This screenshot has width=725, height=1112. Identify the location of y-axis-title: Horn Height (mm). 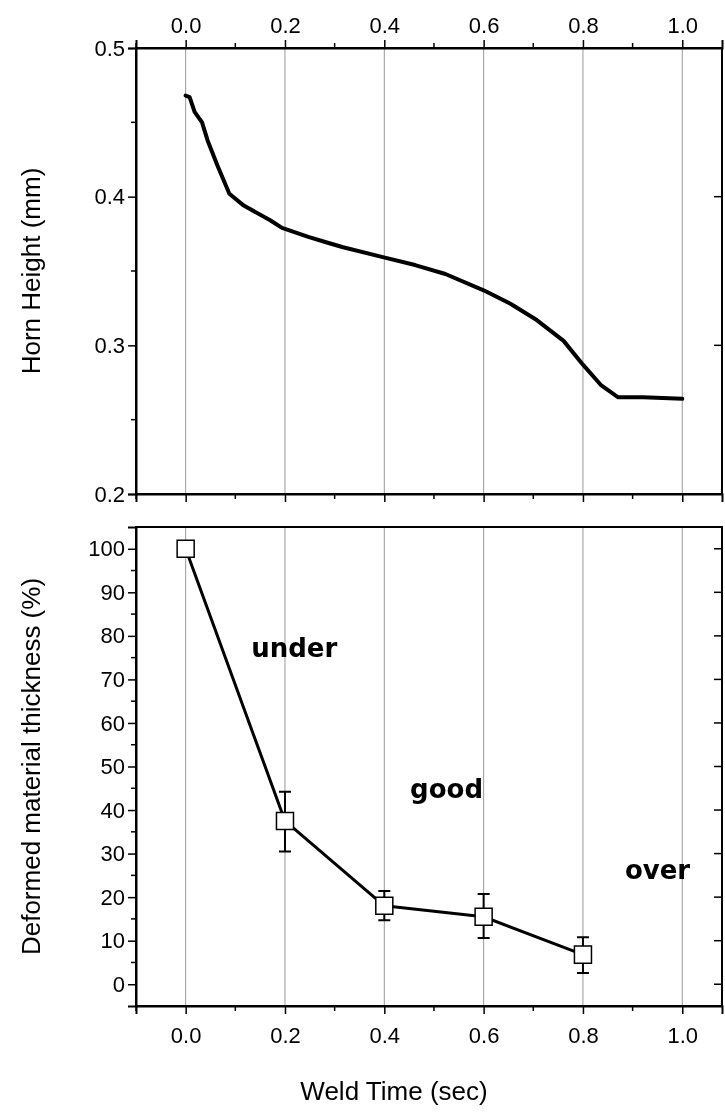
(31, 271).